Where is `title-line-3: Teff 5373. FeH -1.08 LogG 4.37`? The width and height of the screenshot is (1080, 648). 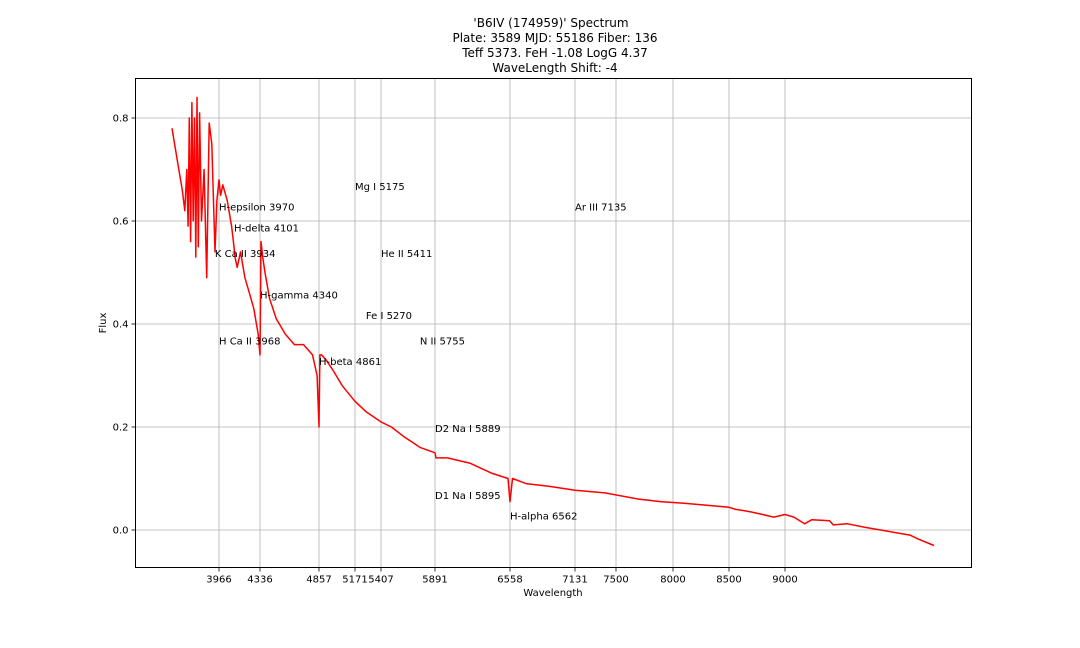
title-line-3: Teff 5373. FeH -1.08 LogG 4.37 is located at coordinates (554, 53).